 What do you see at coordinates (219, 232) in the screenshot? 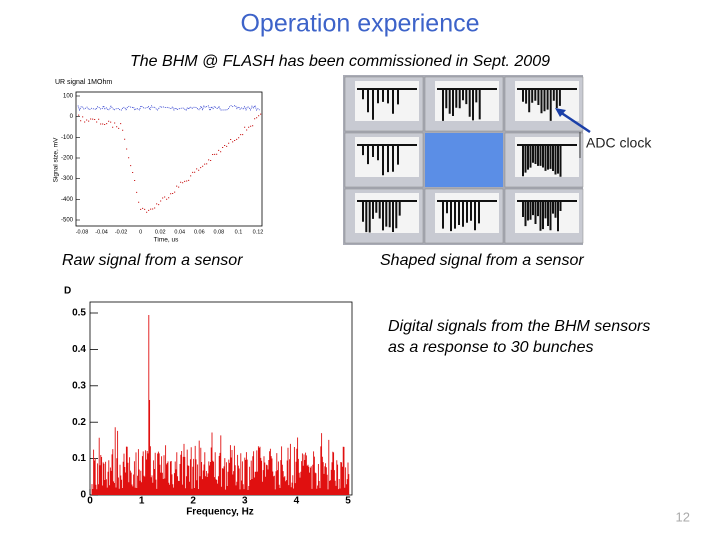
I see `x-tick-label: 0.08` at bounding box center [219, 232].